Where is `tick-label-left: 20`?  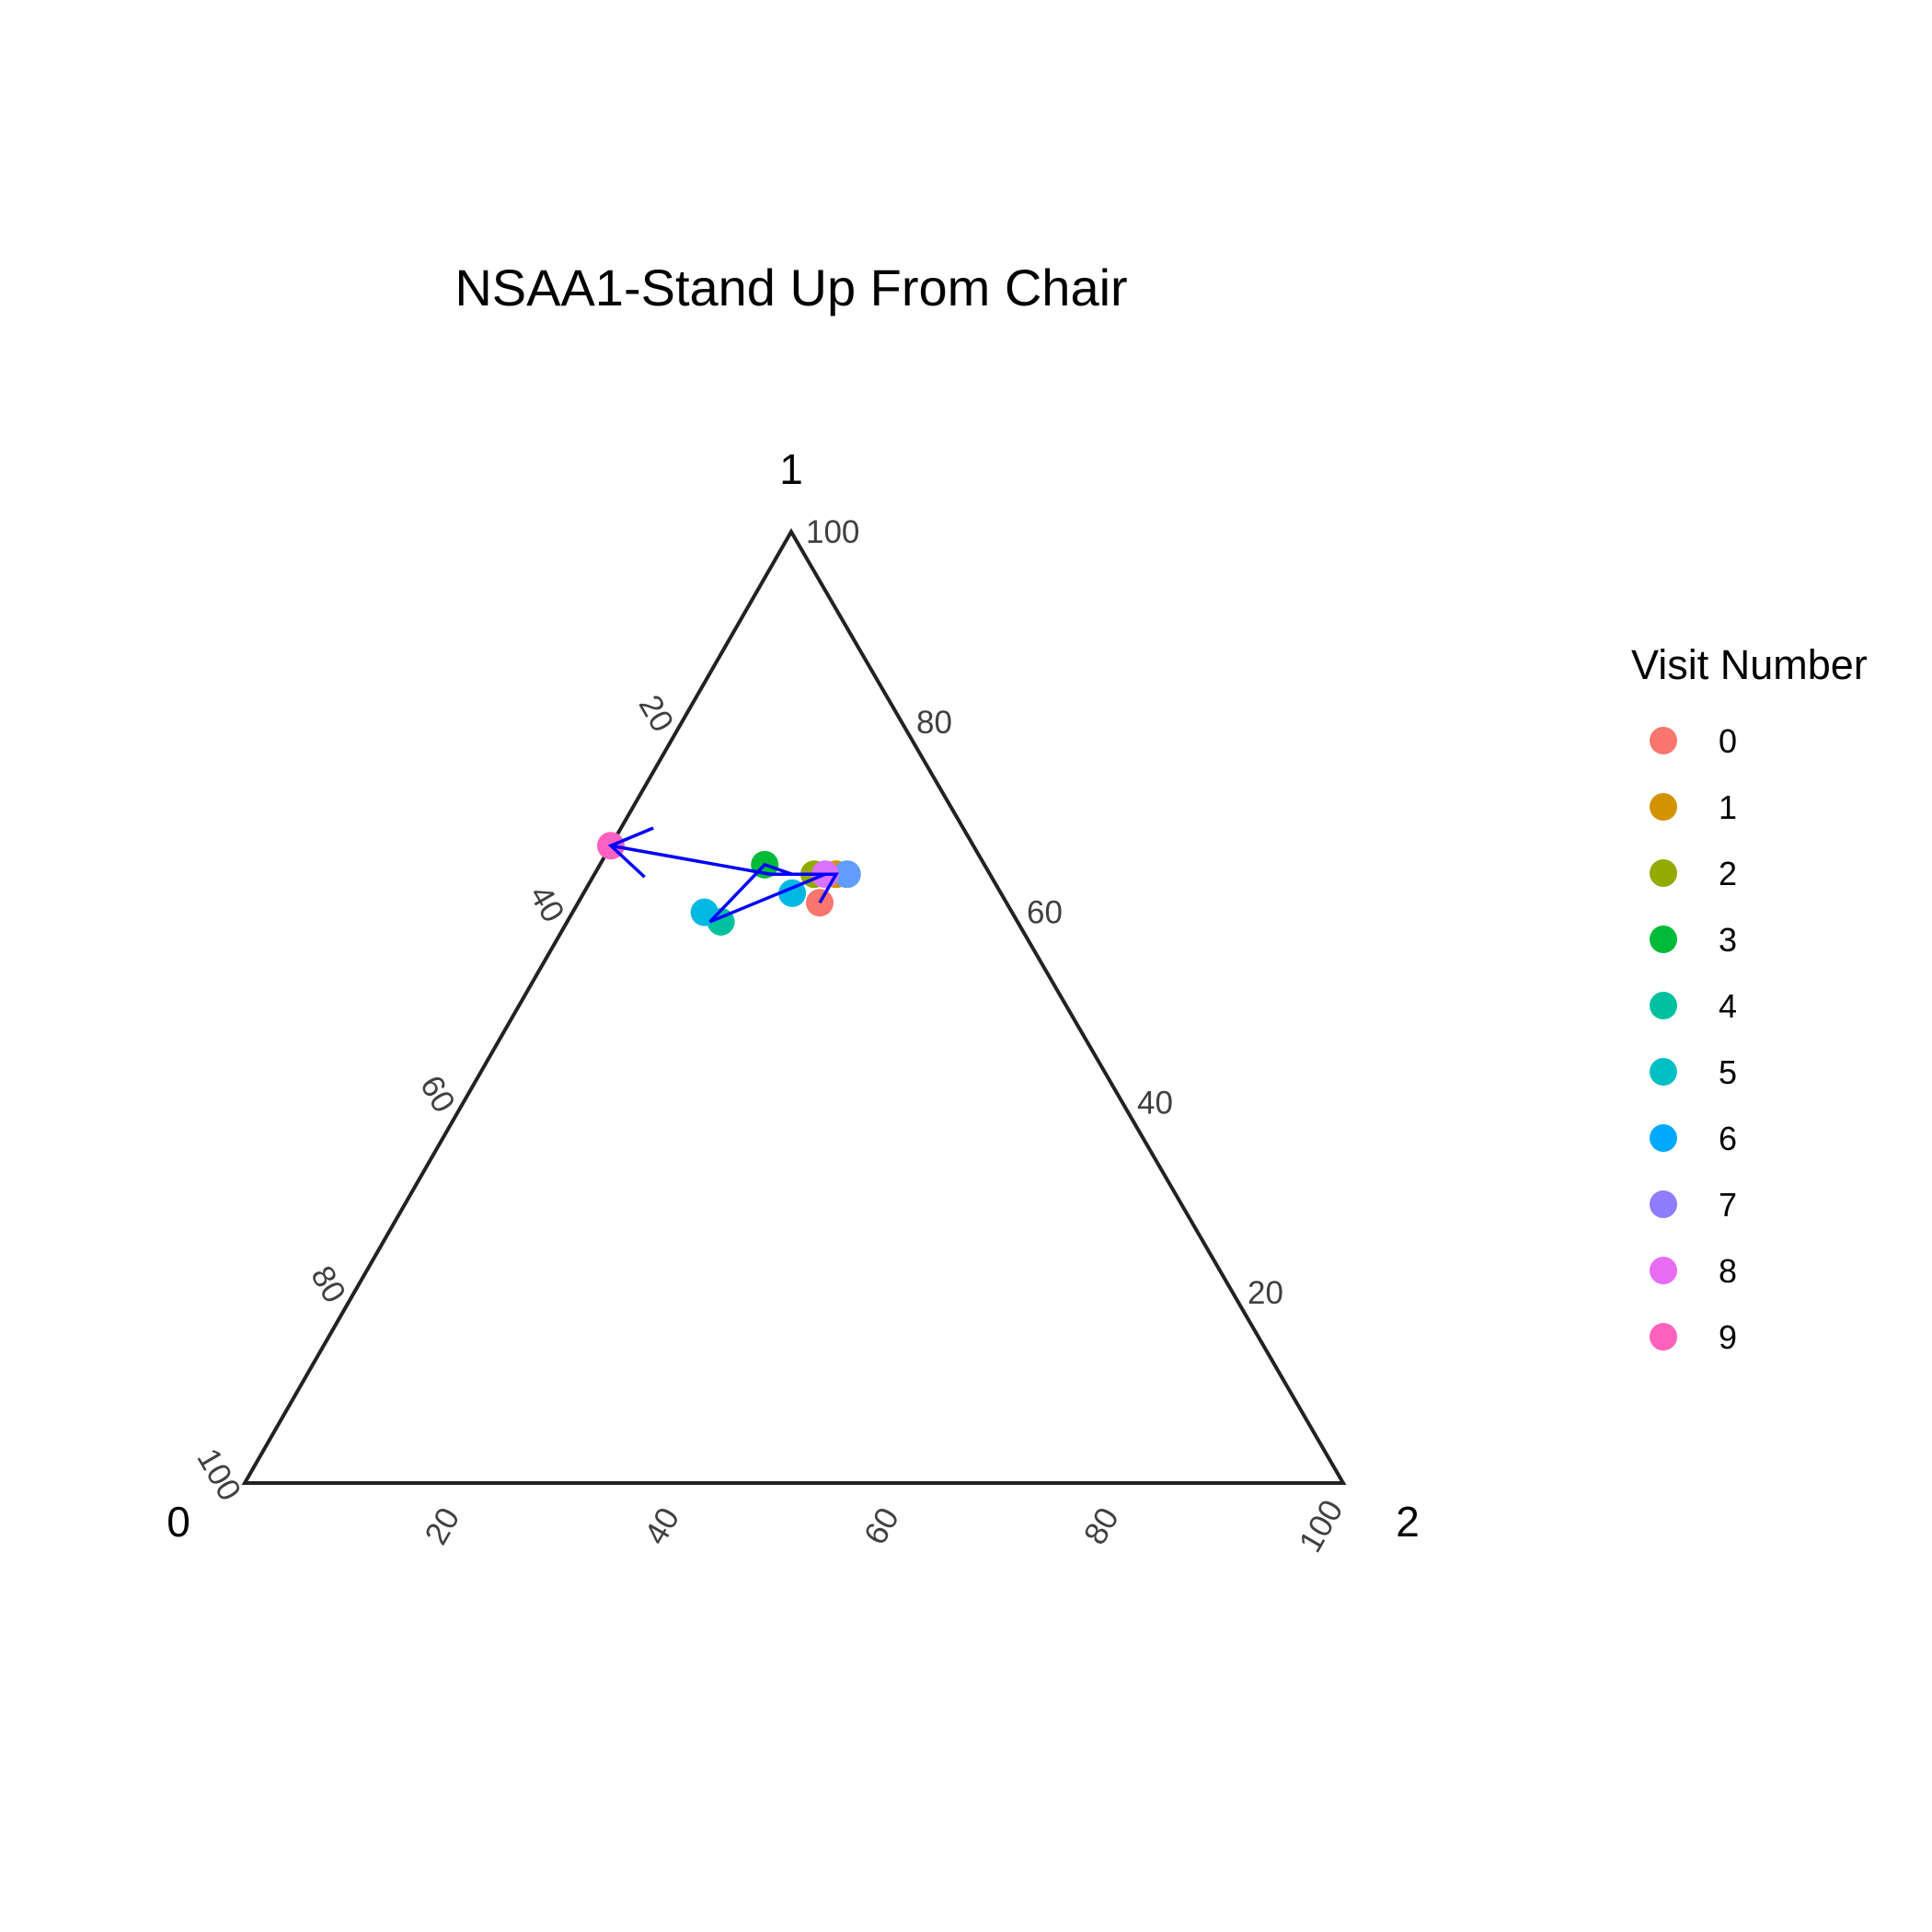 tick-label-left: 20 is located at coordinates (656, 713).